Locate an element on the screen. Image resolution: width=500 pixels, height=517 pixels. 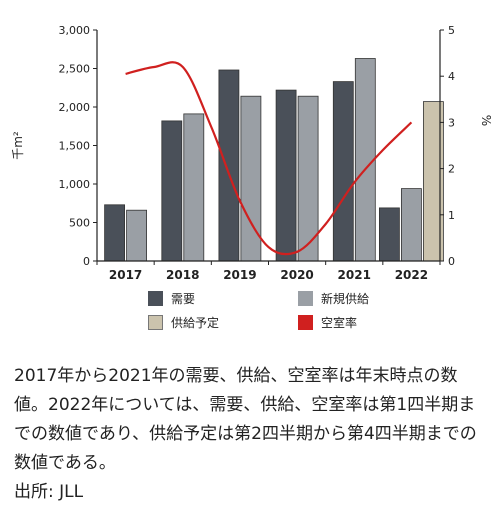
legend-item-planned-supply: 供給予定 is located at coordinates (183, 322).